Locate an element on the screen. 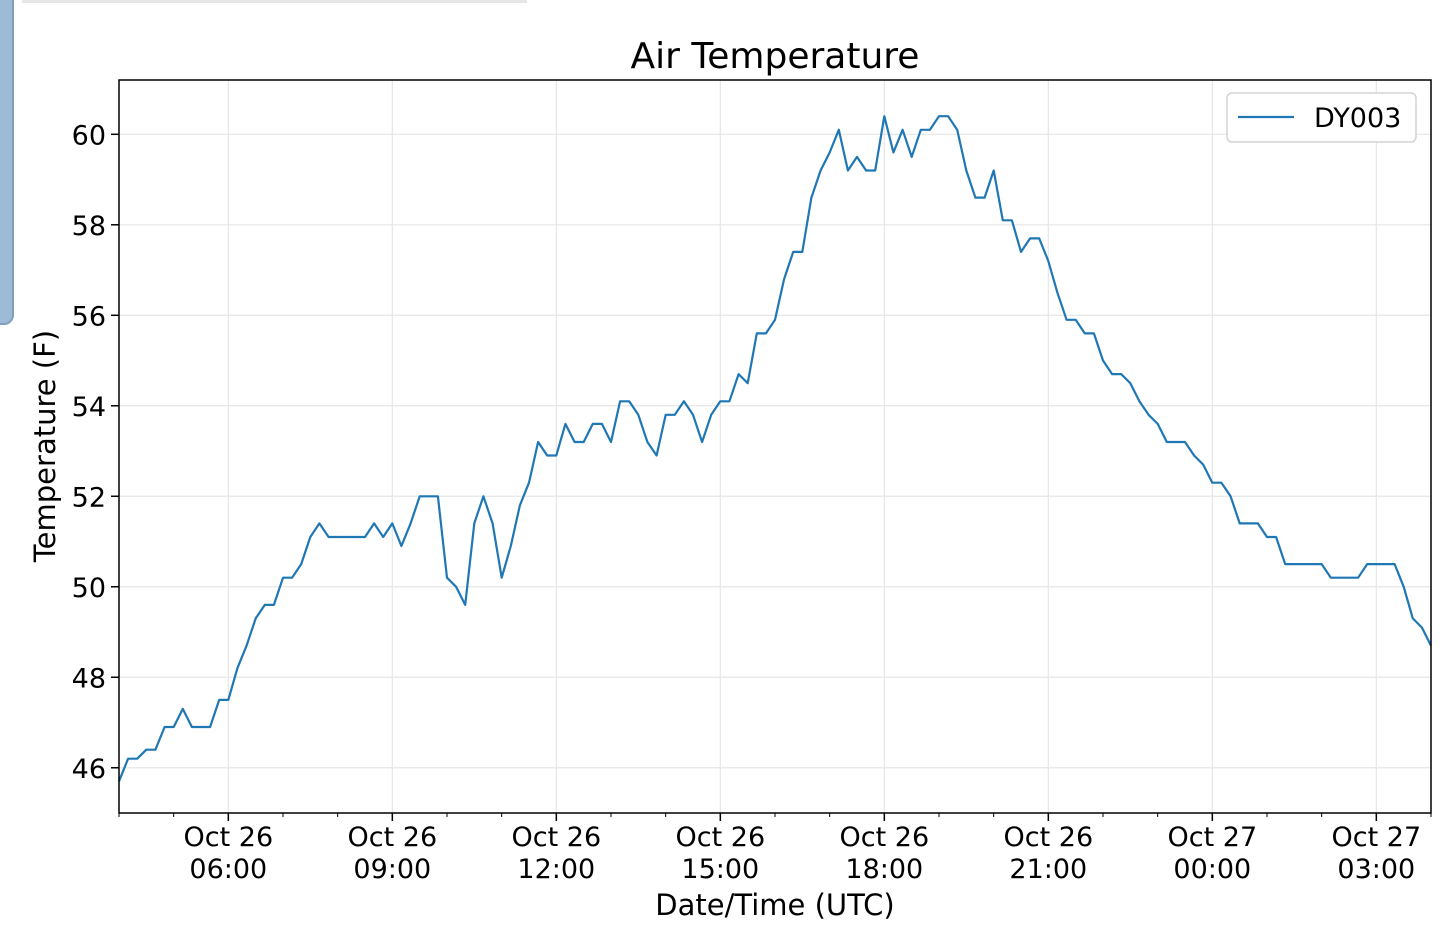 The height and width of the screenshot is (931, 1440). legend-box is located at coordinates (1321, 117).